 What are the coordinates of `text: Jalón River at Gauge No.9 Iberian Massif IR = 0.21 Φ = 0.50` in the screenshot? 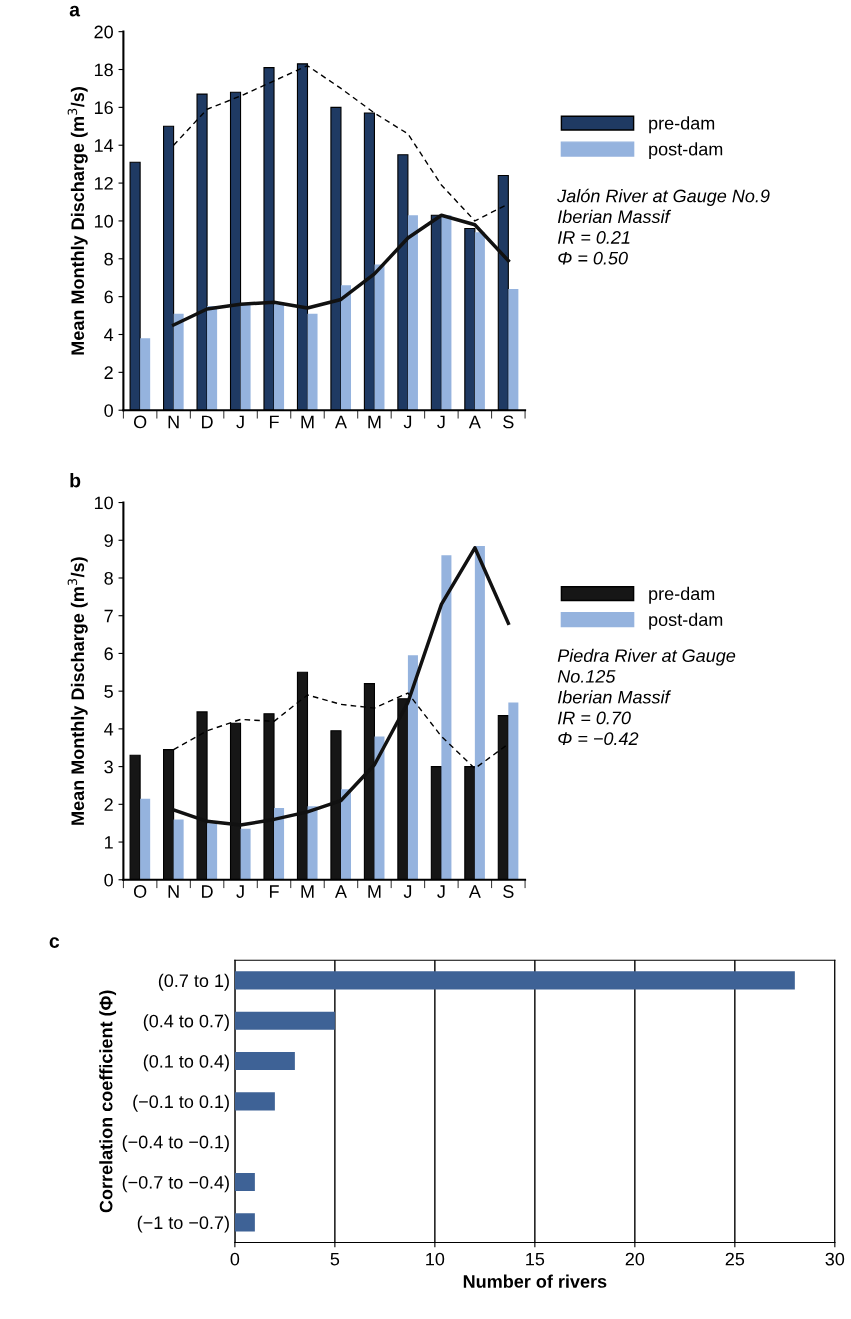 It's located at (663, 226).